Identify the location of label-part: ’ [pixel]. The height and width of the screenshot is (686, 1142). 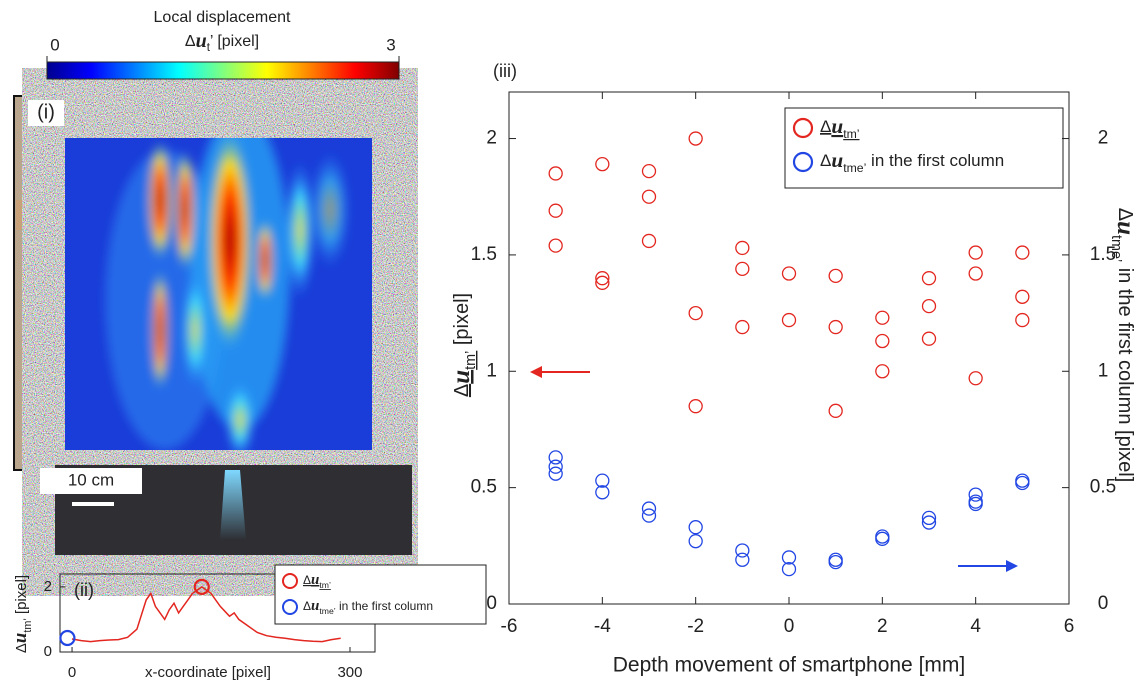
(234, 41).